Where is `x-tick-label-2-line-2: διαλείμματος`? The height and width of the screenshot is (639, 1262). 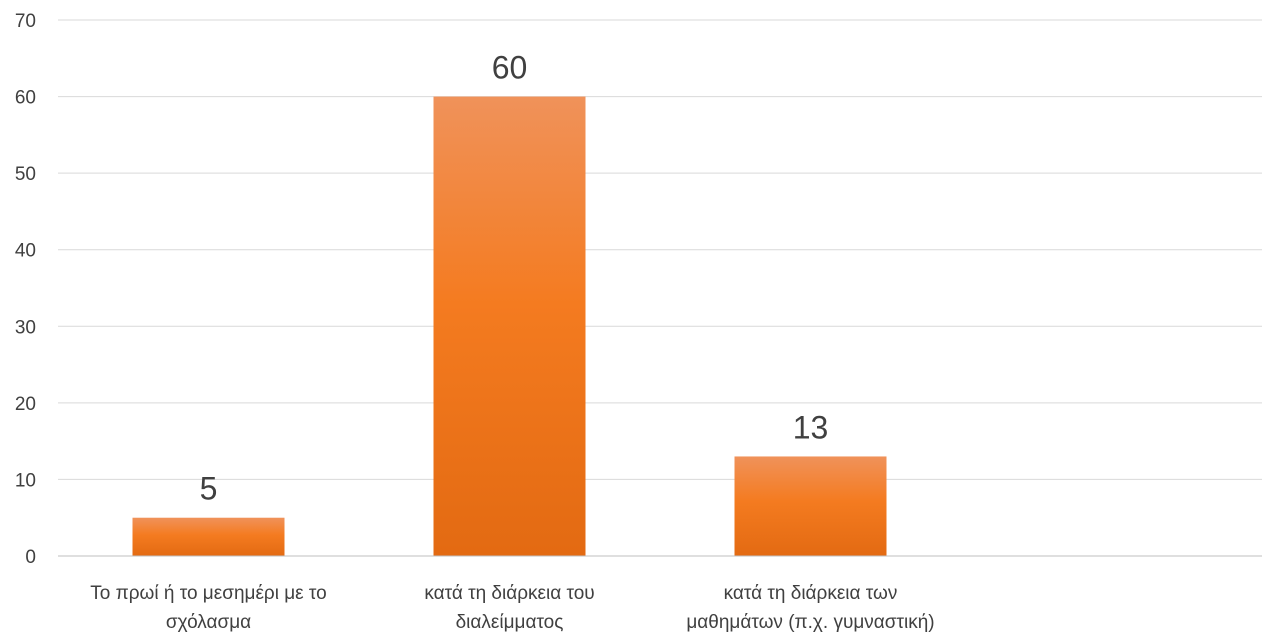
x-tick-label-2-line-2: διαλείμματος is located at coordinates (510, 622).